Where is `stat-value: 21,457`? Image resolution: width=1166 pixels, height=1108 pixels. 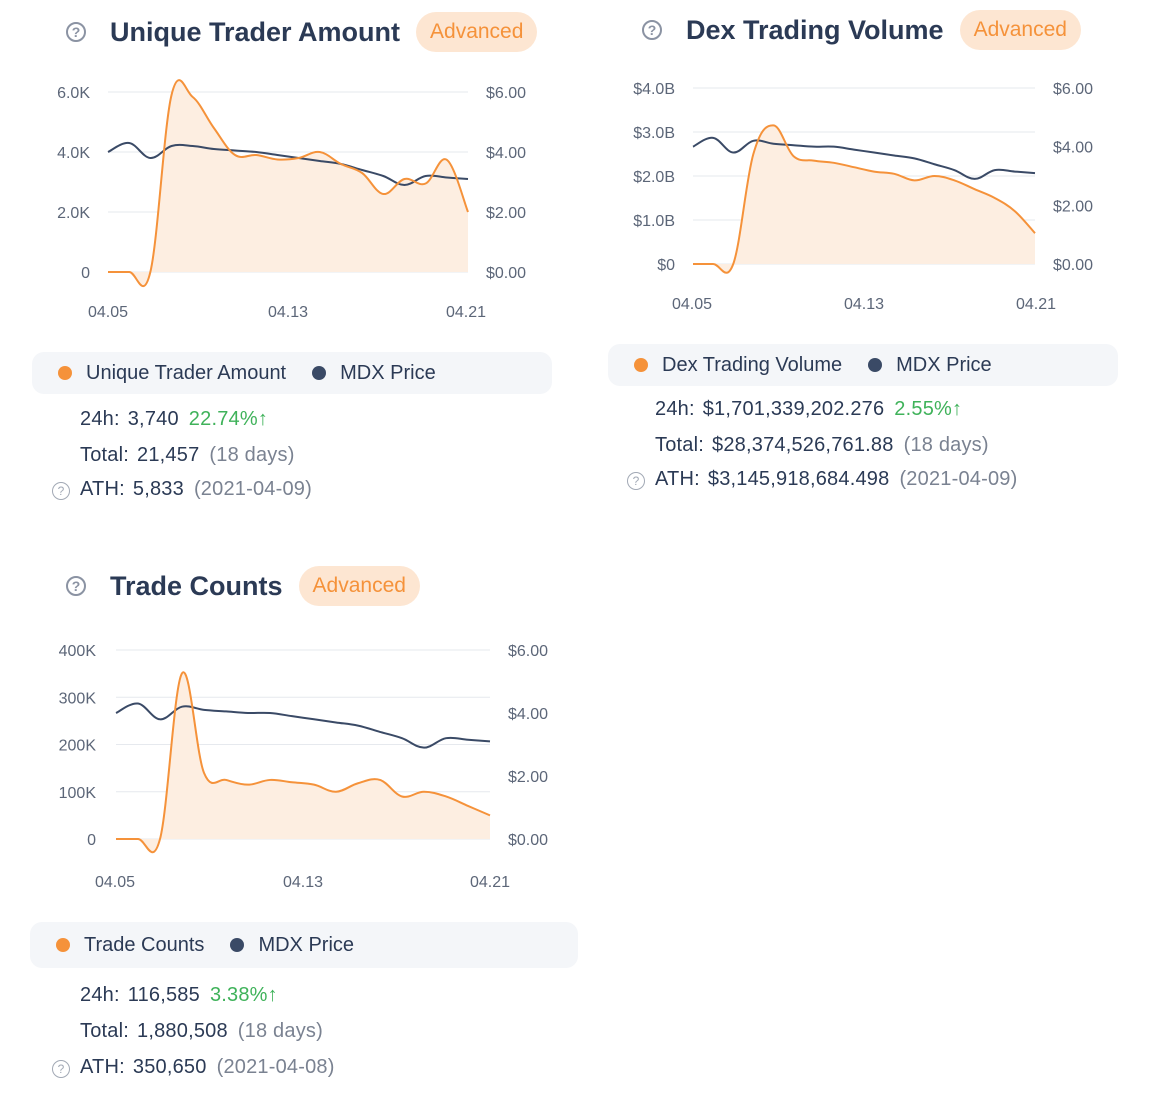 stat-value: 21,457 is located at coordinates (168, 455).